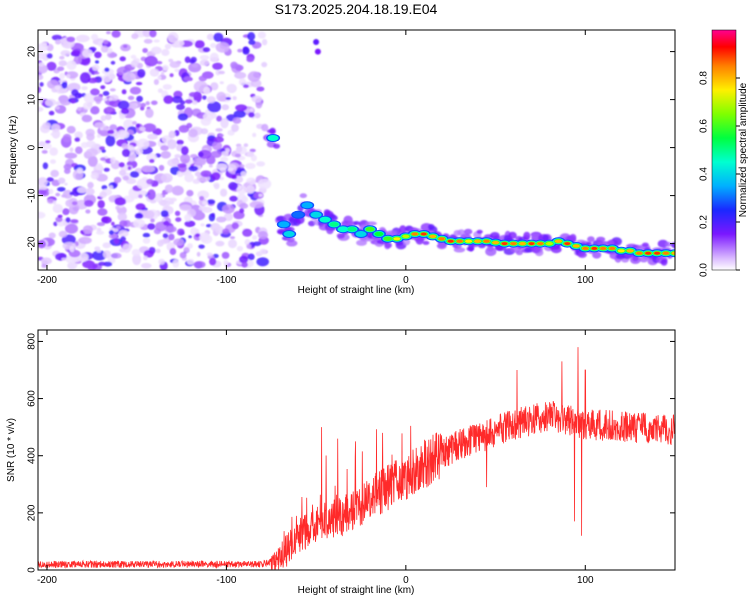 This screenshot has width=750, height=600. Describe the element at coordinates (719, 174) in the screenshot. I see `colorbar-ticks: 0.0 0.2 0.4 0.6 0.8` at that location.